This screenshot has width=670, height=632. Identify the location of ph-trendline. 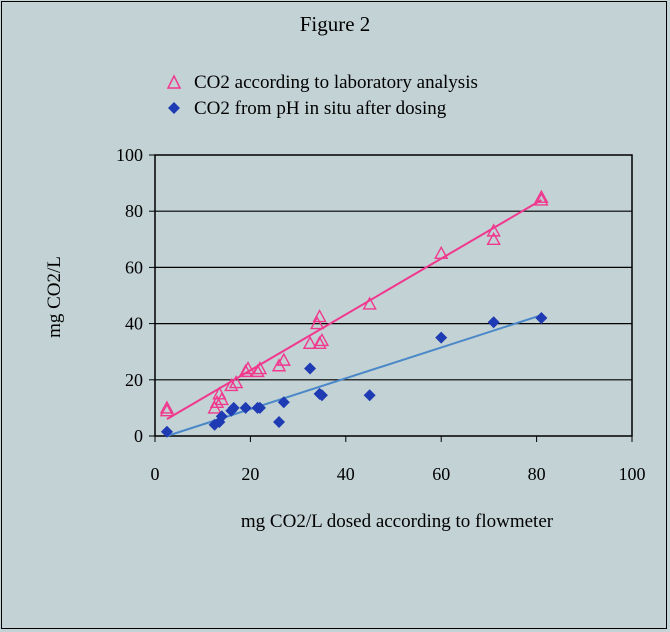
(354, 375).